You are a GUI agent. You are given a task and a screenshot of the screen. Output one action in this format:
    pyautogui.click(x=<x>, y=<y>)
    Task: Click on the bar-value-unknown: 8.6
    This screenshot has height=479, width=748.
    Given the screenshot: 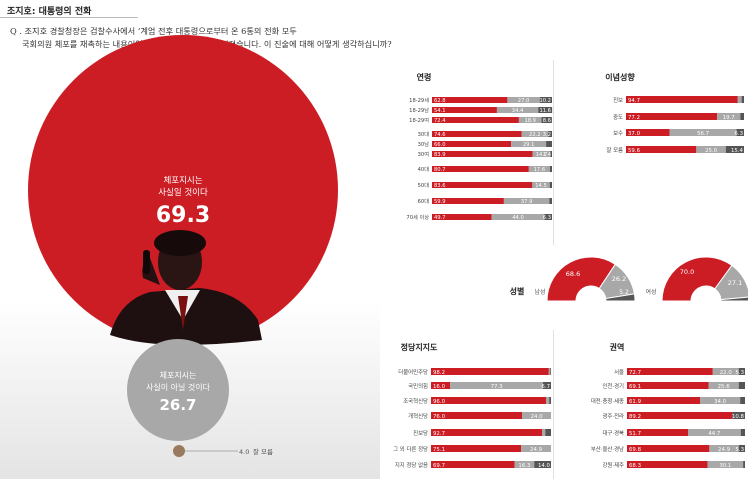 What is the action you would take?
    pyautogui.click(x=547, y=121)
    